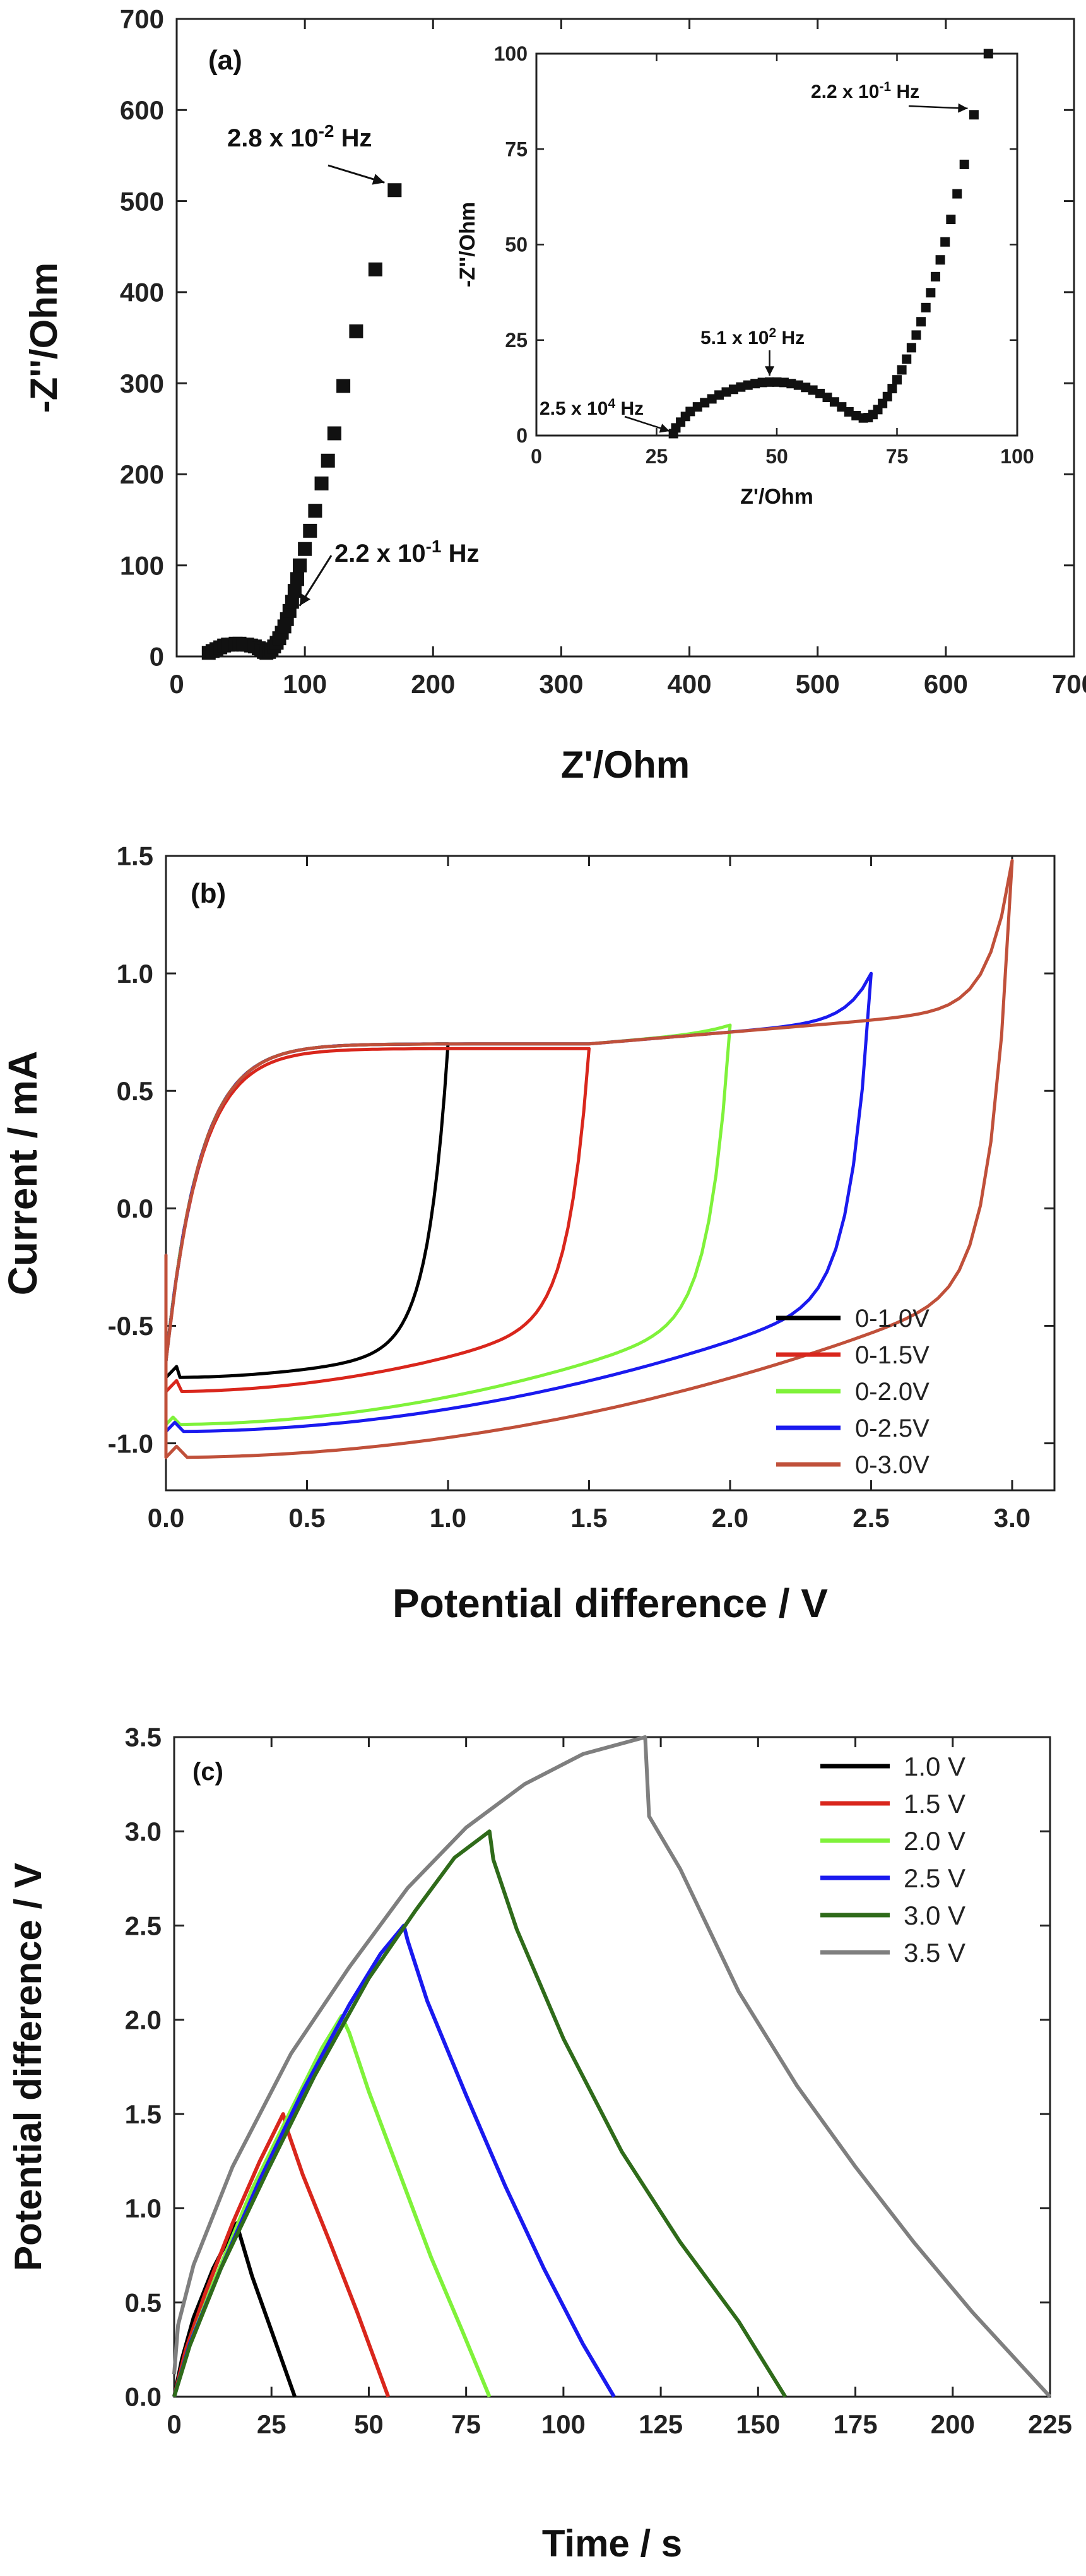 Image resolution: width=1086 pixels, height=2576 pixels. What do you see at coordinates (818, 684) in the screenshot?
I see `panel-a-x-tick-label: 500` at bounding box center [818, 684].